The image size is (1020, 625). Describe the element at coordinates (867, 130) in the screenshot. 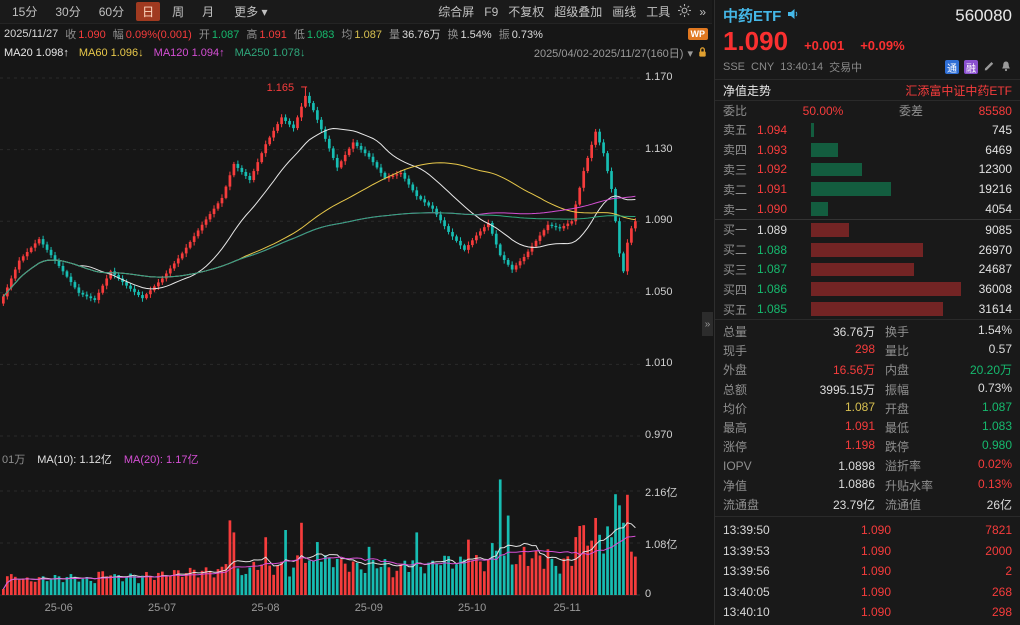

I see `order-book-row-卖五: 卖五 1.094 745` at that location.